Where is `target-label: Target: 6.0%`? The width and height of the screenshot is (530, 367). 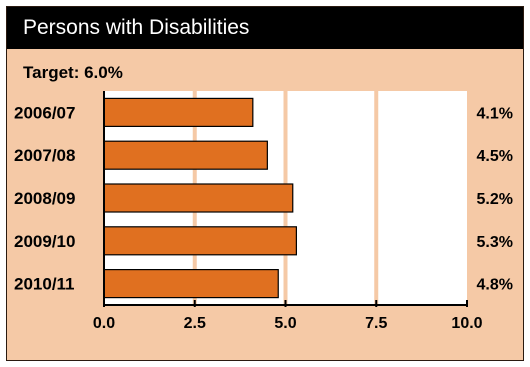 target-label: Target: 6.0% is located at coordinates (73, 72).